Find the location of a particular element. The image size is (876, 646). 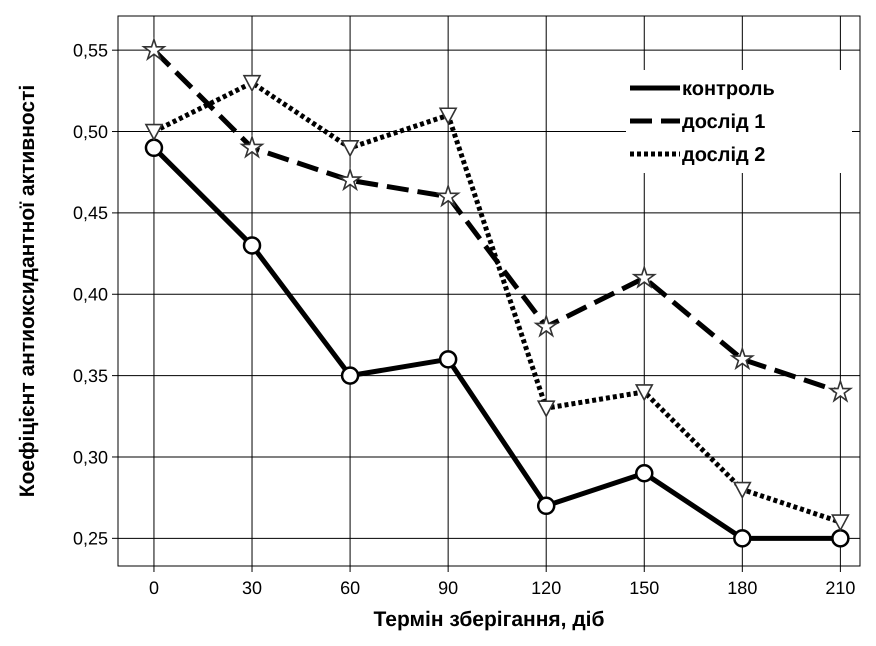

y-tick-label: 0,35 is located at coordinates (90, 376).